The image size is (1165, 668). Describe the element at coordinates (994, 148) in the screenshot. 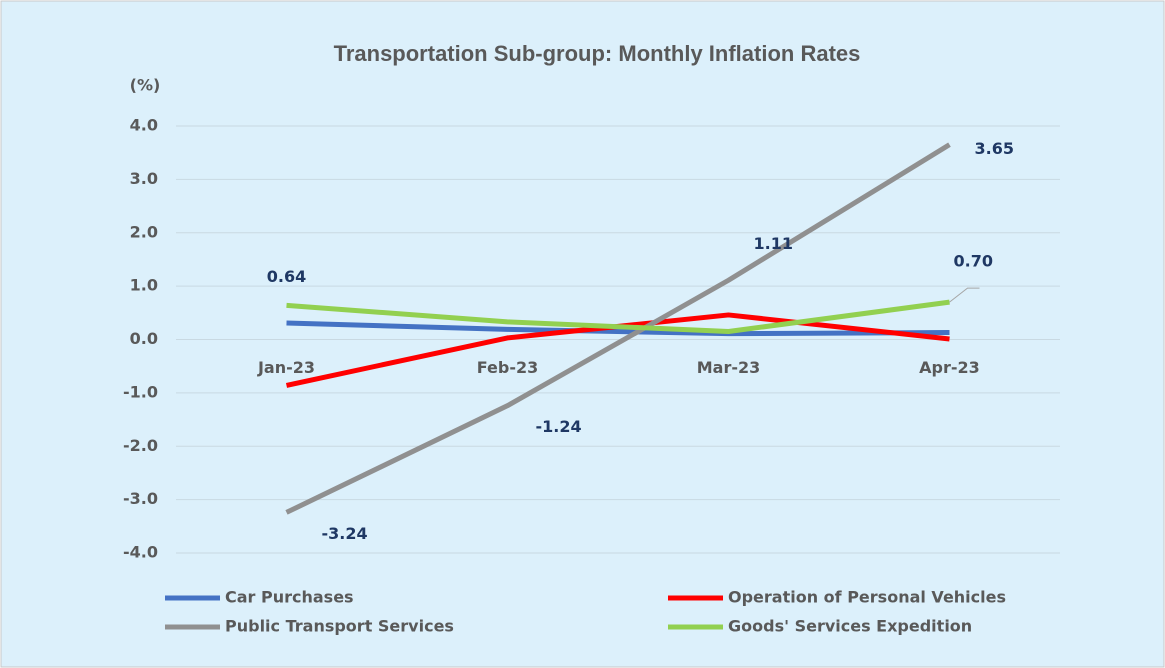

I see `data-label: 3.65` at that location.